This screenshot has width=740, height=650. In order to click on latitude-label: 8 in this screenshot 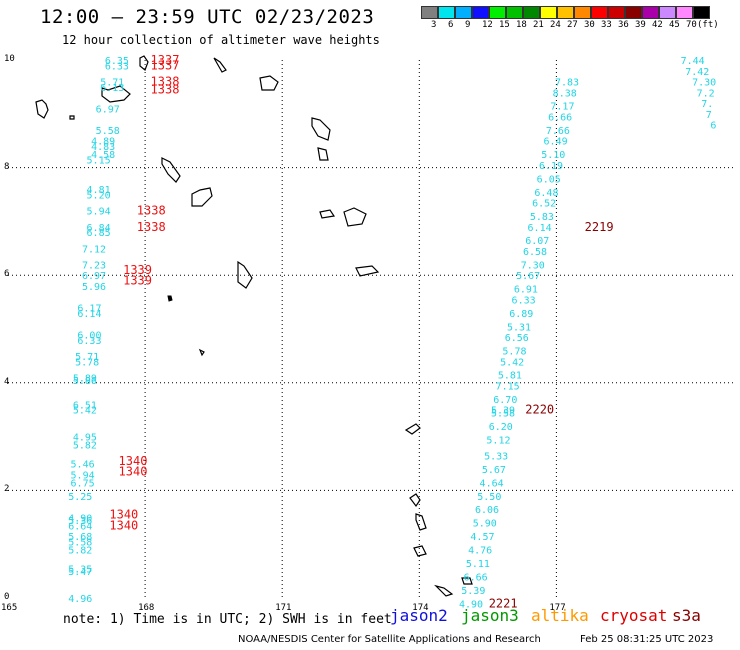, I will do `click(7, 166)`.